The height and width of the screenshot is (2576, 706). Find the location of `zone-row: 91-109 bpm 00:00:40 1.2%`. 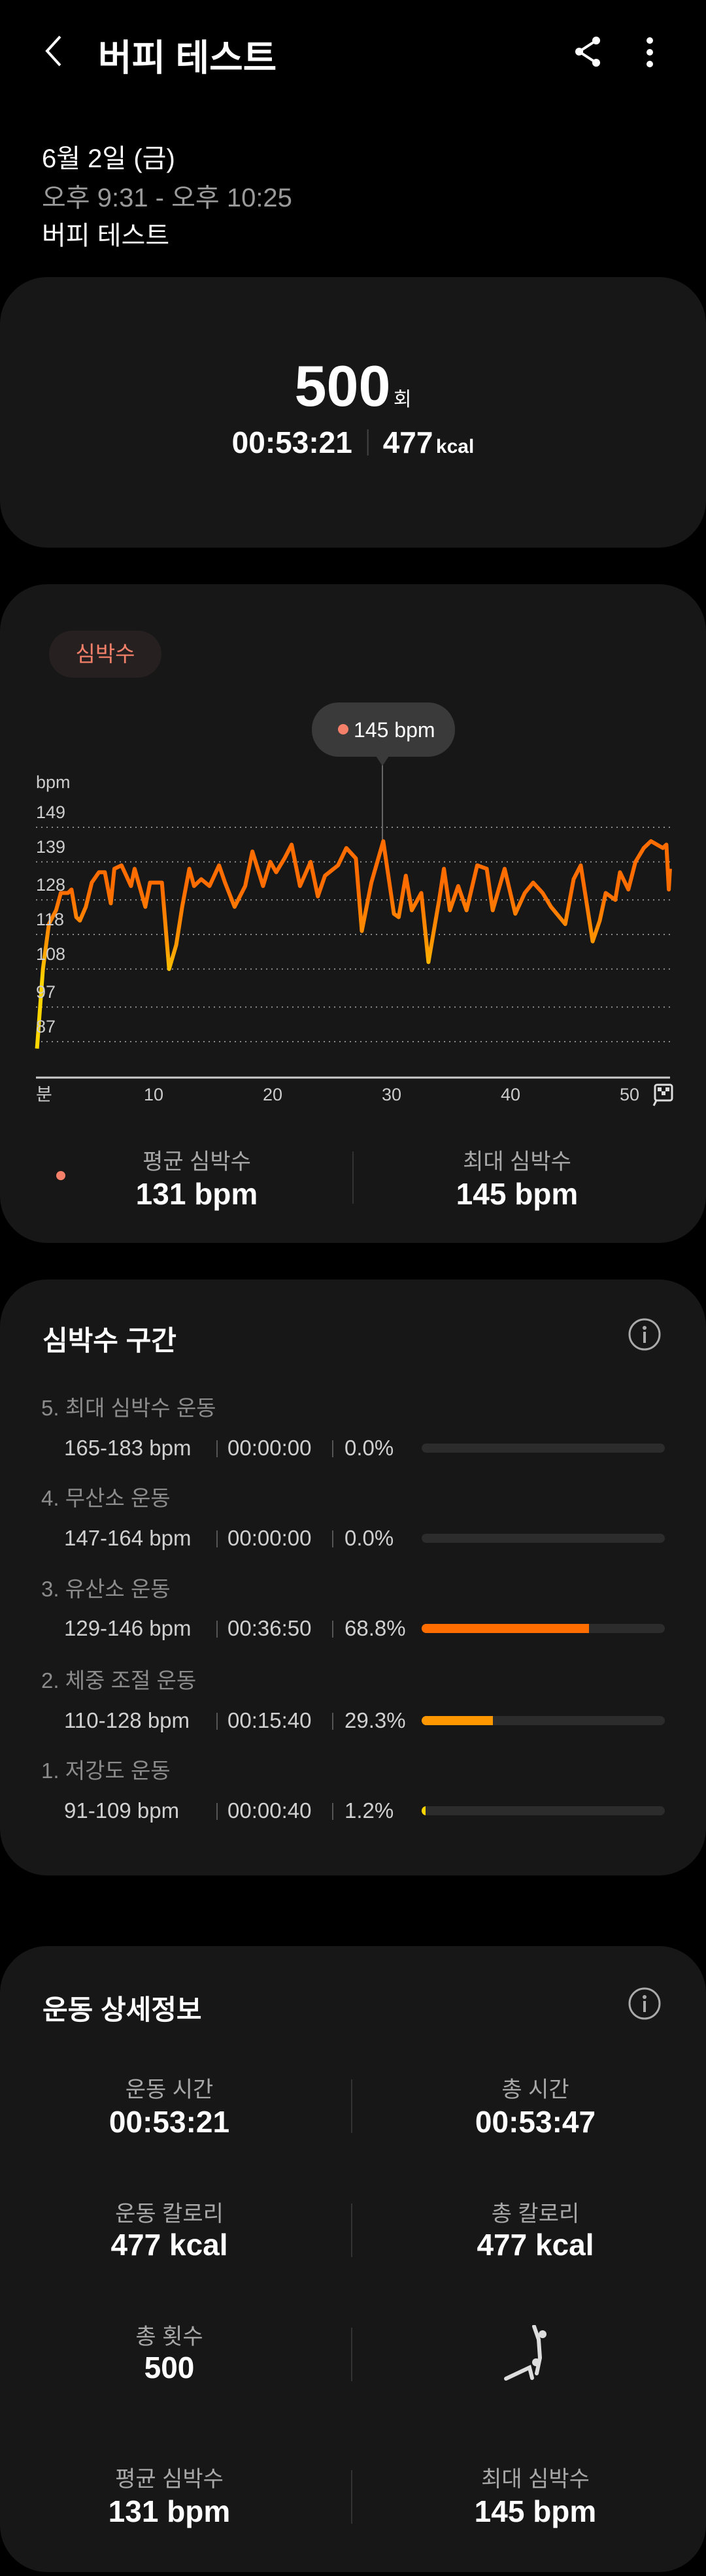

zone-row: 91-109 bpm 00:00:40 1.2% is located at coordinates (353, 1810).